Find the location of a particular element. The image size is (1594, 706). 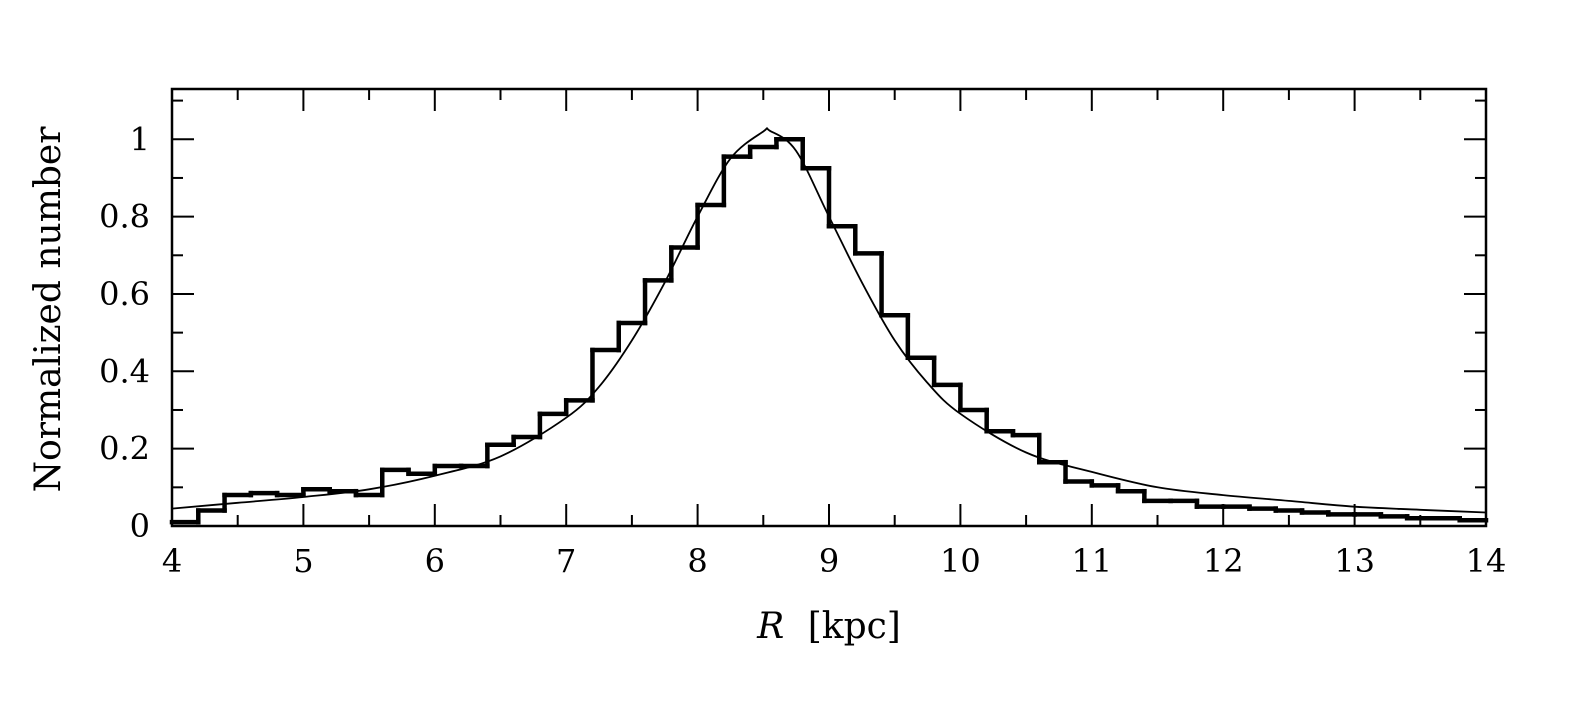

x-tick-label: 10 is located at coordinates (960, 561).